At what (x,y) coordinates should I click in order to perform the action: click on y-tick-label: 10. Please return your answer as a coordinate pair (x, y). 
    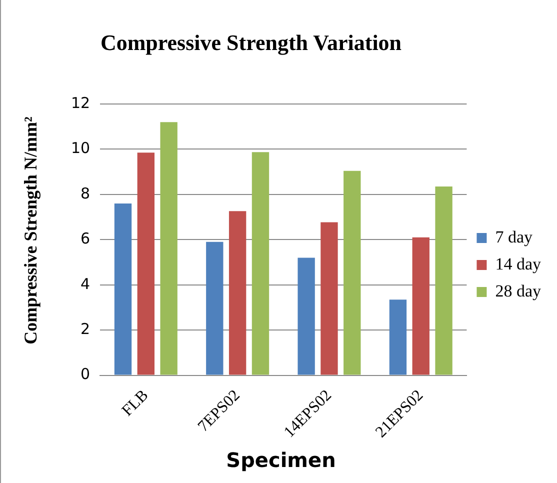
    Looking at the image, I should click on (80, 148).